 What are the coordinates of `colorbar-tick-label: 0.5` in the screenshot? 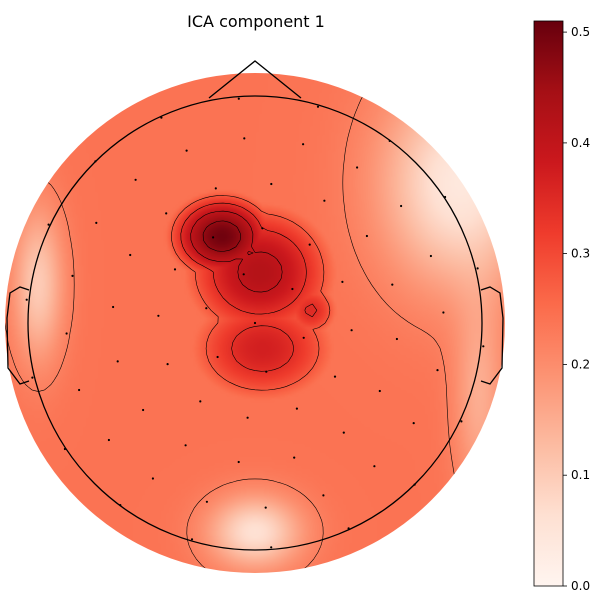 It's located at (580, 32).